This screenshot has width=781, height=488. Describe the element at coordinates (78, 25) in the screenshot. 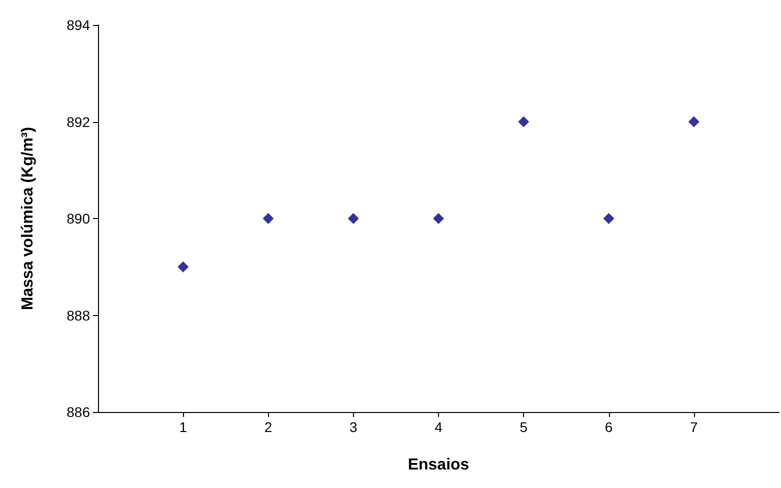

I see `y-tick-label: 894` at that location.